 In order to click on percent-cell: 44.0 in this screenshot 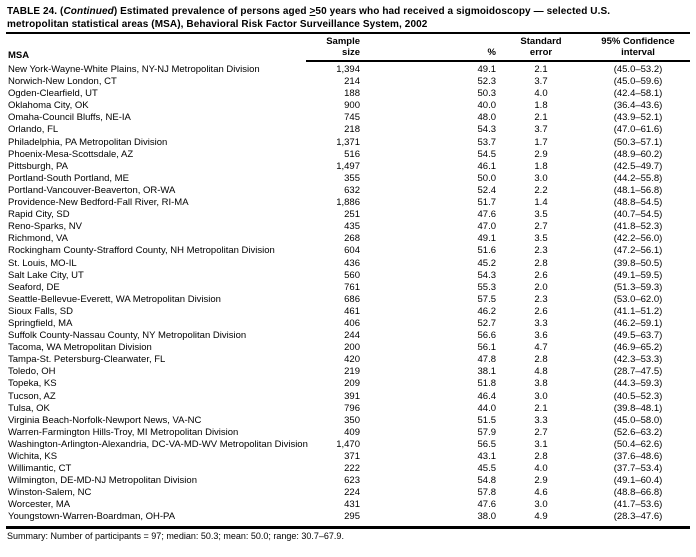, I will do `click(487, 408)`.